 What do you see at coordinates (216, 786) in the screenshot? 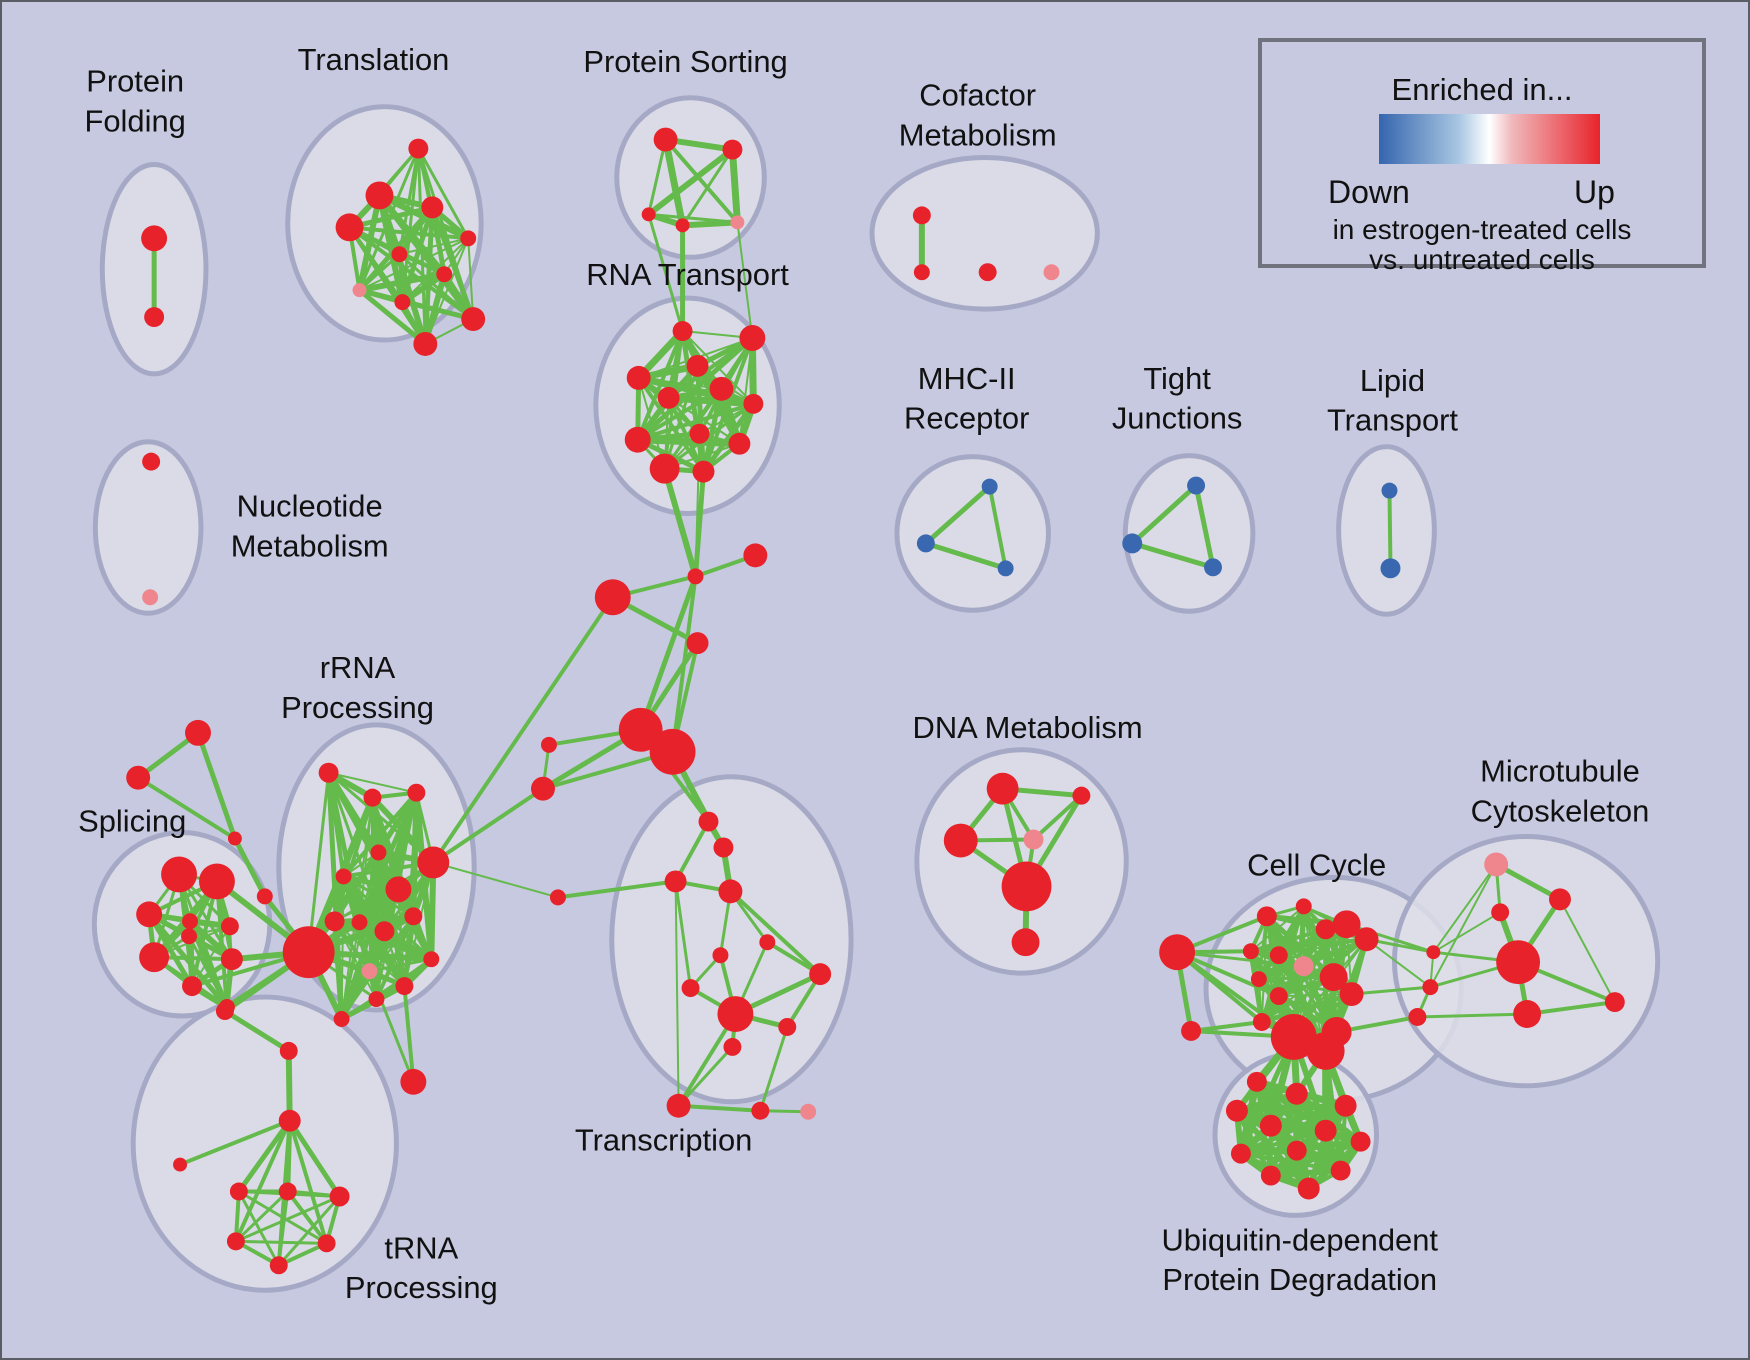
I see `splicing-outliers-edge` at bounding box center [216, 786].